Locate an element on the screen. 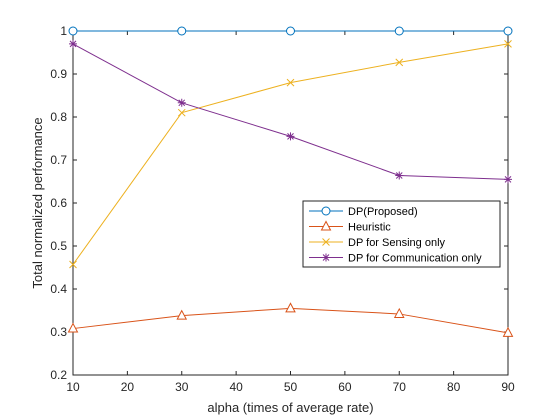 Image resolution: width=560 pixels, height=420 pixels. legend-item: DP for Sensing only is located at coordinates (377, 243).